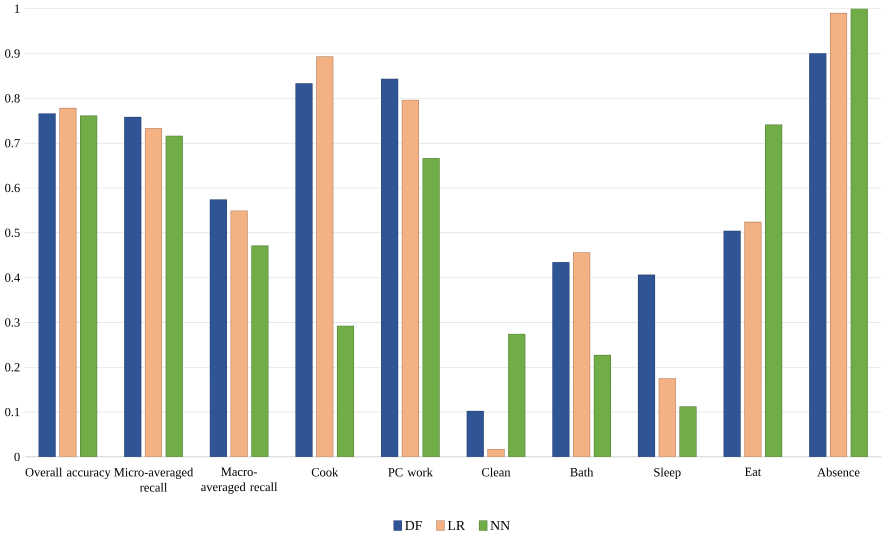 The height and width of the screenshot is (538, 886). I want to click on y-tick-label: 0, so click(17, 457).